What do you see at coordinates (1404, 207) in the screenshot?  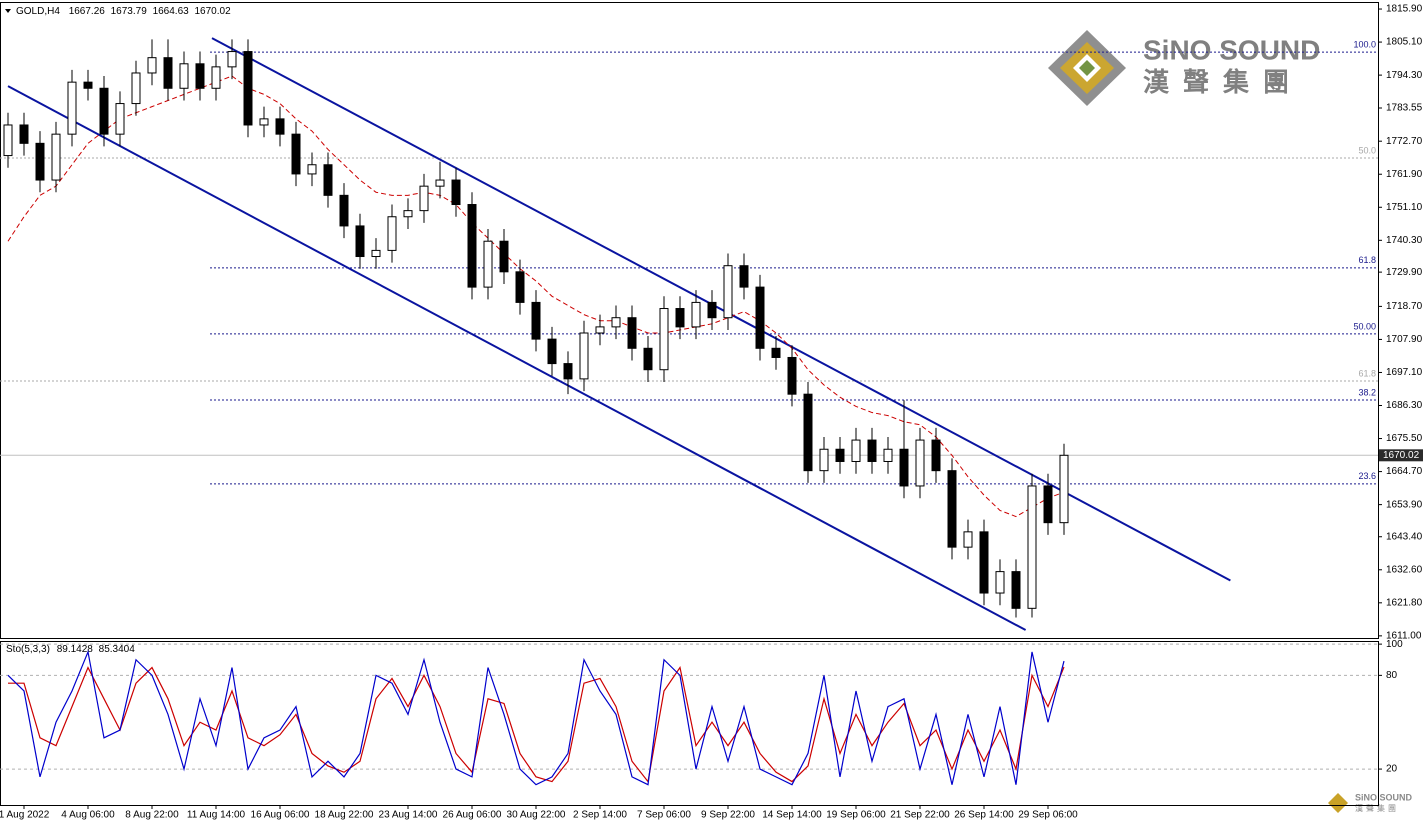 I see `y-tick-label: 1751.10` at bounding box center [1404, 207].